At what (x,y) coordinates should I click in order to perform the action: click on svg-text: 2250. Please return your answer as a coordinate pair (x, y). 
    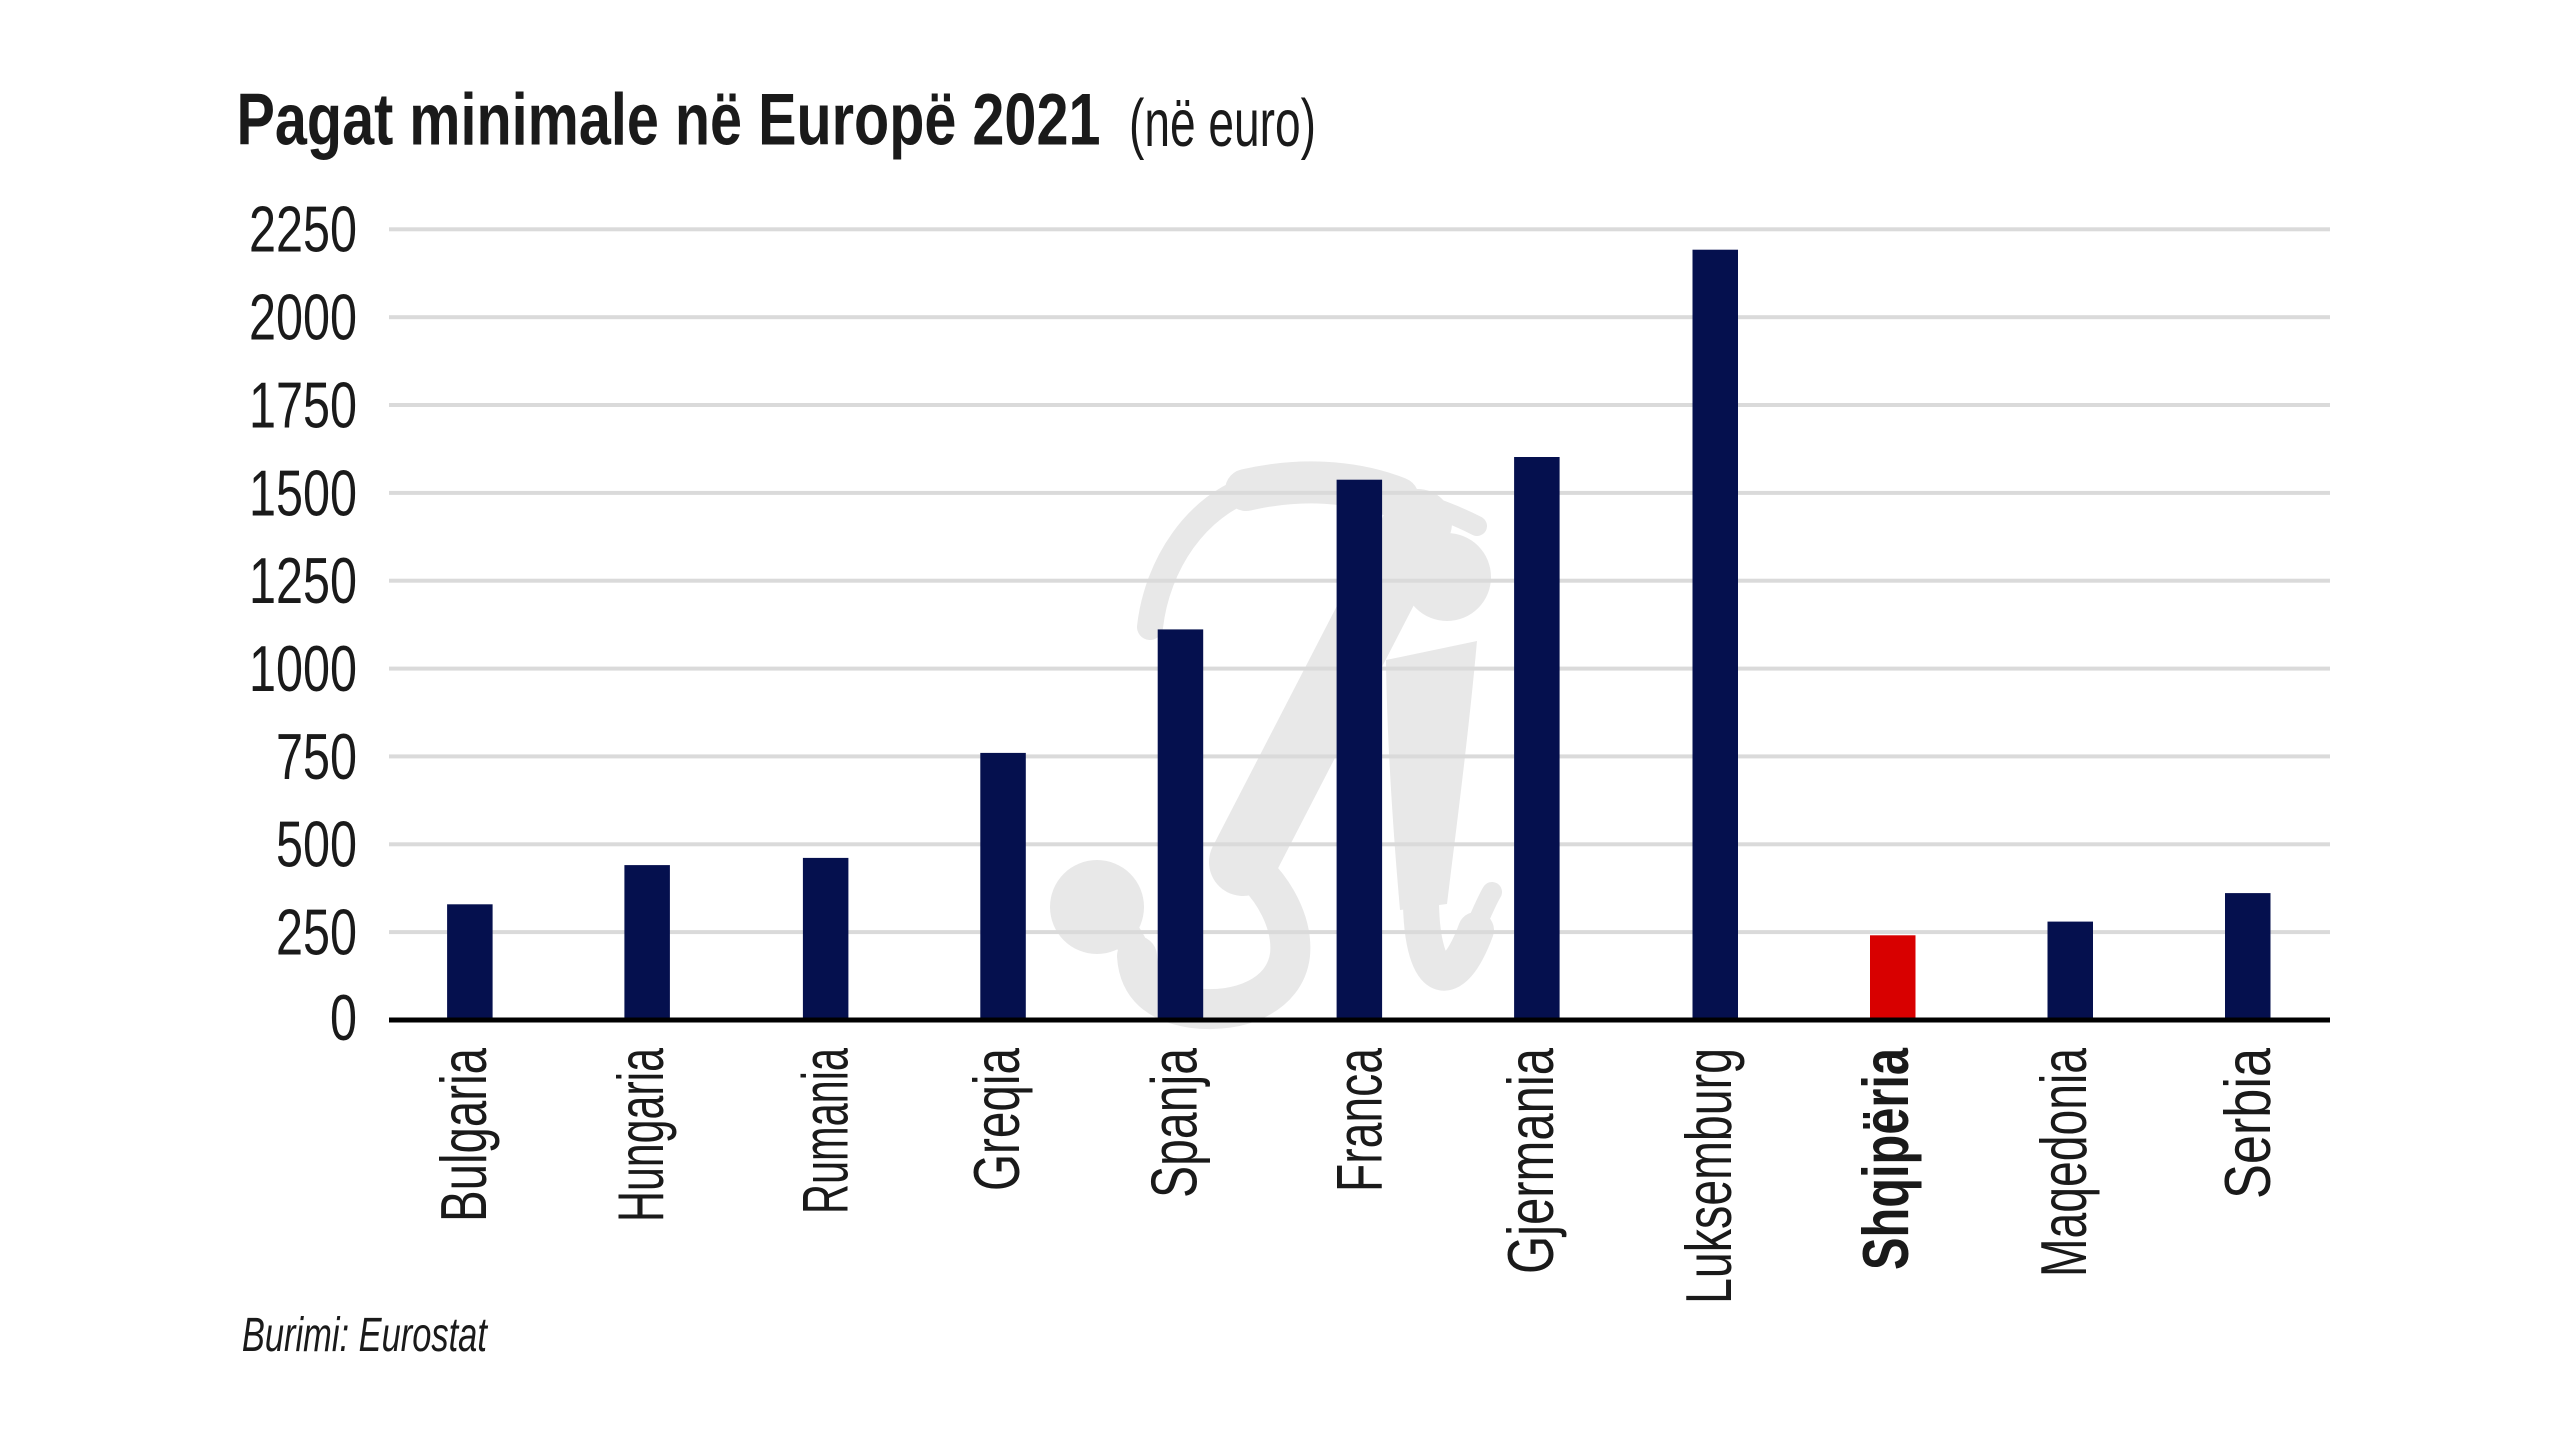
    Looking at the image, I should click on (303, 229).